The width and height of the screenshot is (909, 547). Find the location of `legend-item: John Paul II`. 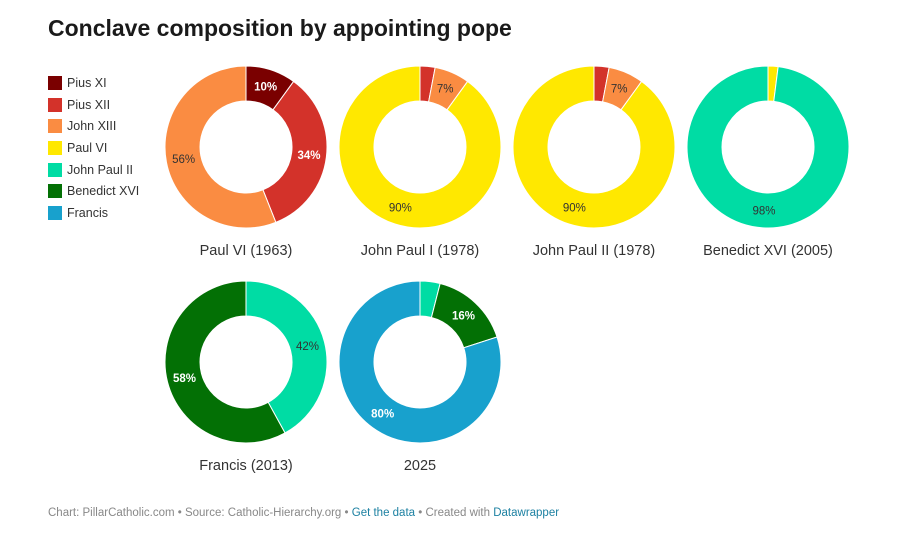

legend-item: John Paul II is located at coordinates (93, 170).